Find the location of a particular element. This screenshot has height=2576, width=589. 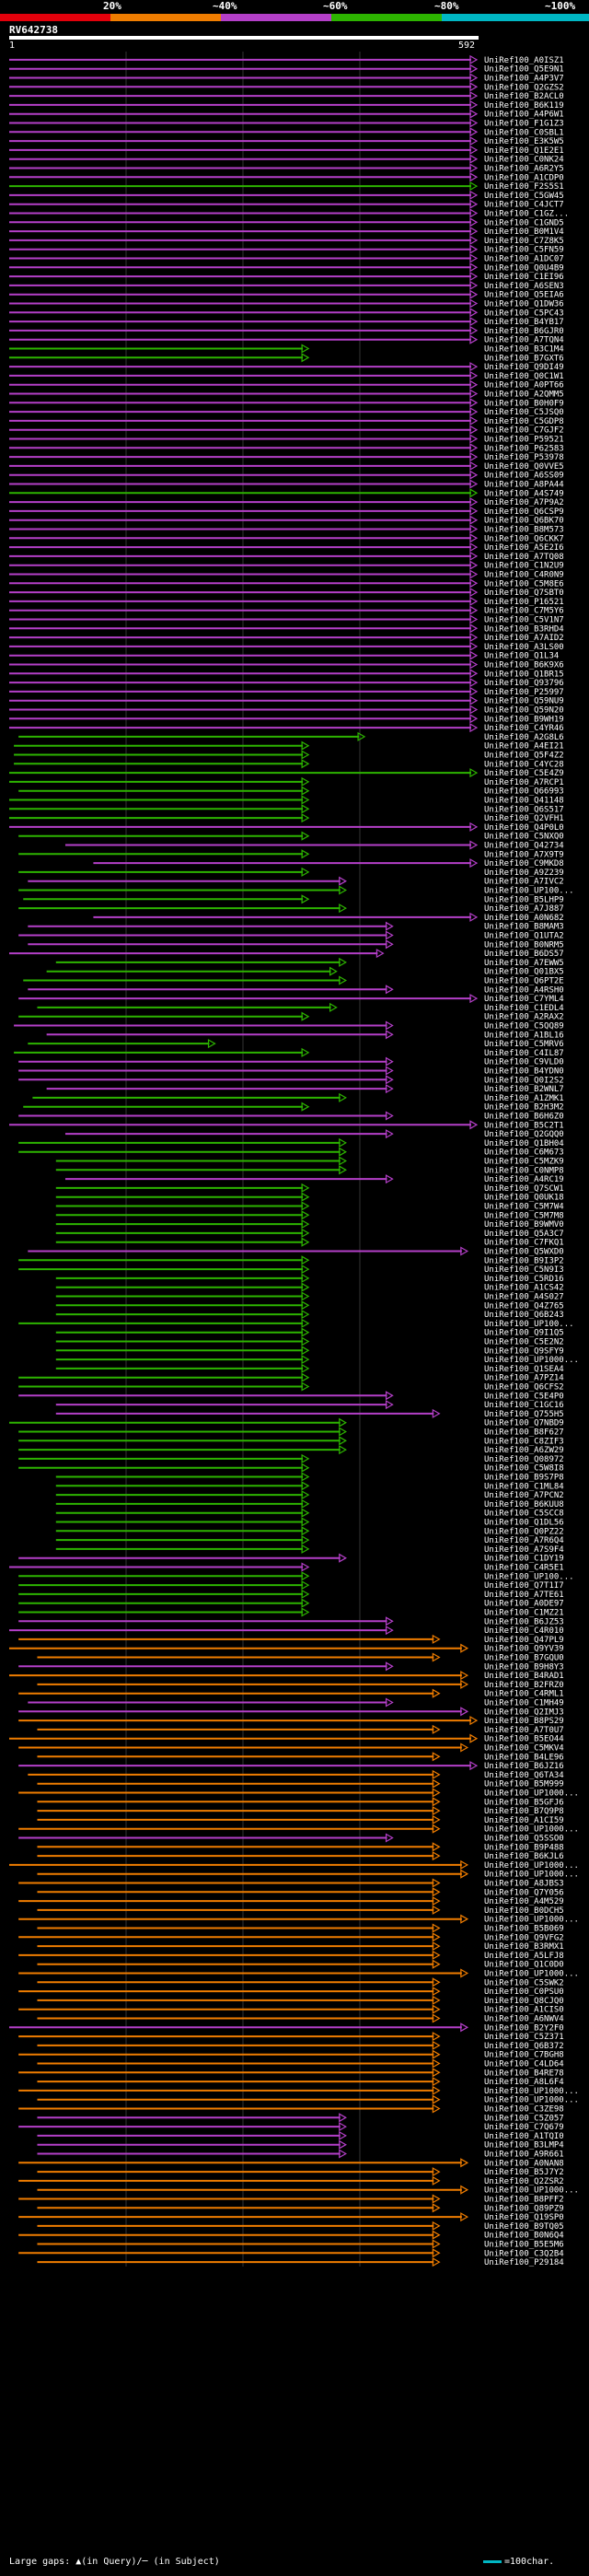

hit-row: UniRef100_C1GC16 is located at coordinates (309, 1405).